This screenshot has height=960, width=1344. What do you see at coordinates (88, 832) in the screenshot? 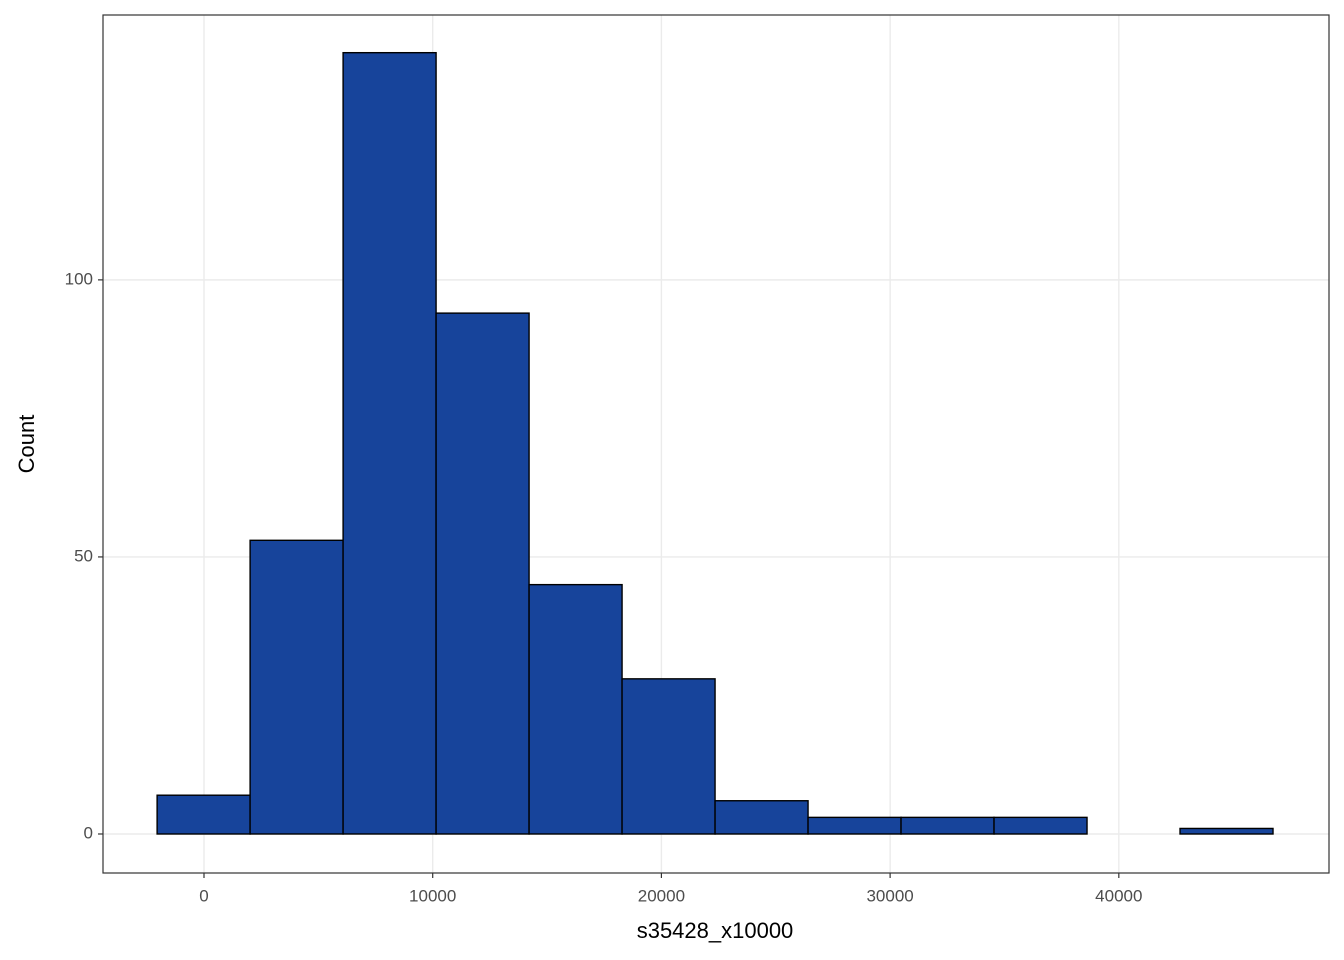
I see `y-tick-label: 0` at bounding box center [88, 832].